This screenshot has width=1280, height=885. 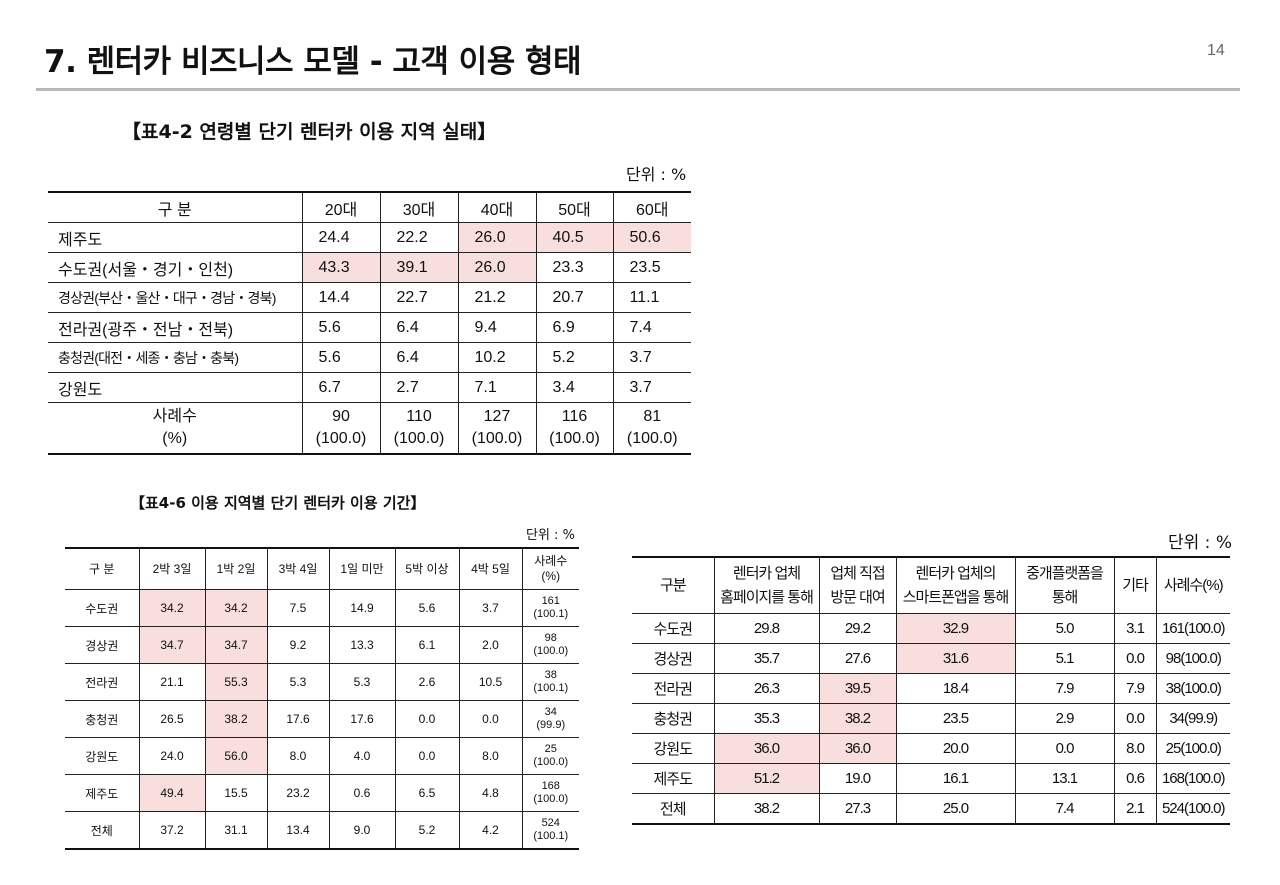 I want to click on table-row: 전라권 26.3 39.5 18.4 7.9 7.9 38(100.0), so click(x=931, y=688).